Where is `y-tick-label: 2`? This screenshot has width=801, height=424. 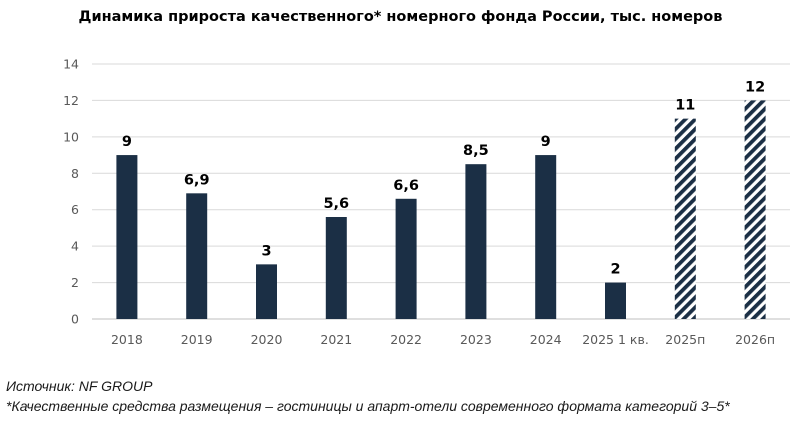
y-tick-label: 2 is located at coordinates (75, 282).